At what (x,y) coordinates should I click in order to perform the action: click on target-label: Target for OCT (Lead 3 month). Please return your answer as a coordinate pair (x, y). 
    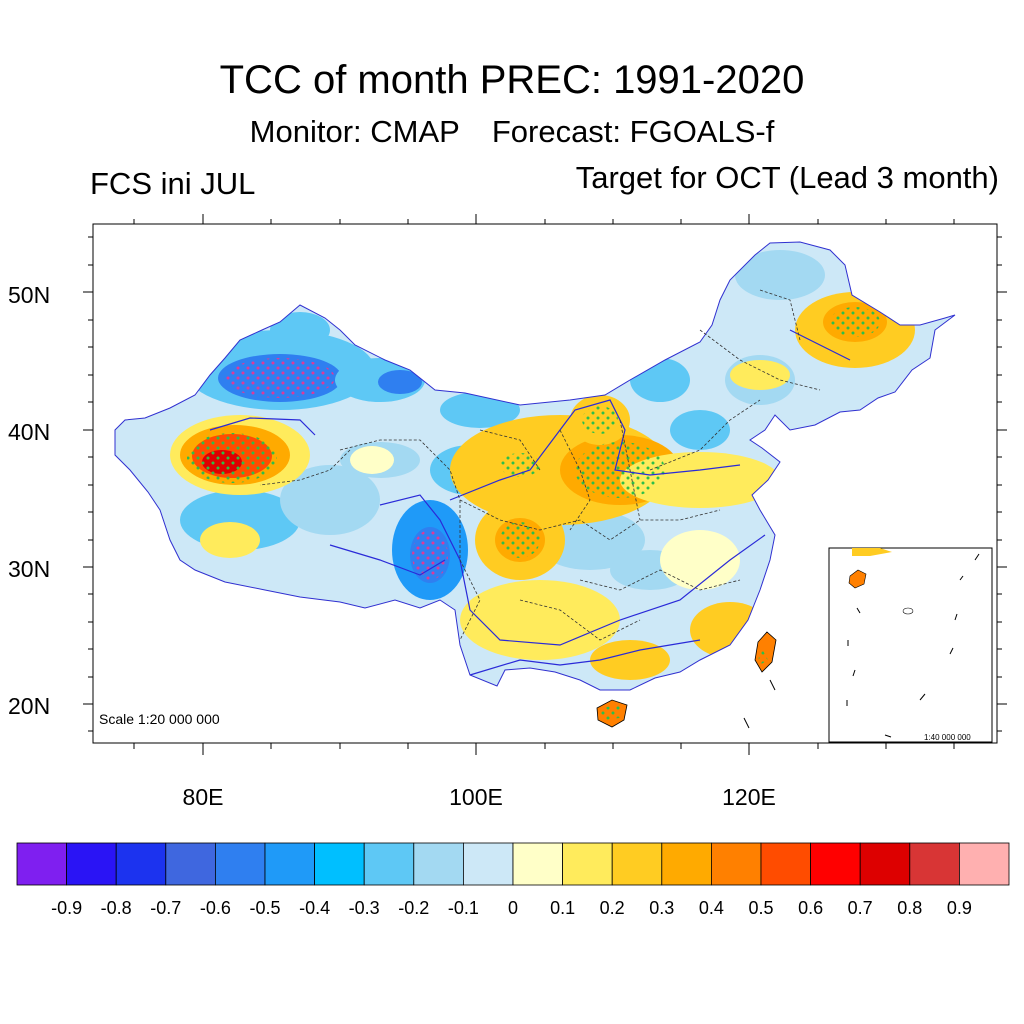
    Looking at the image, I should click on (787, 177).